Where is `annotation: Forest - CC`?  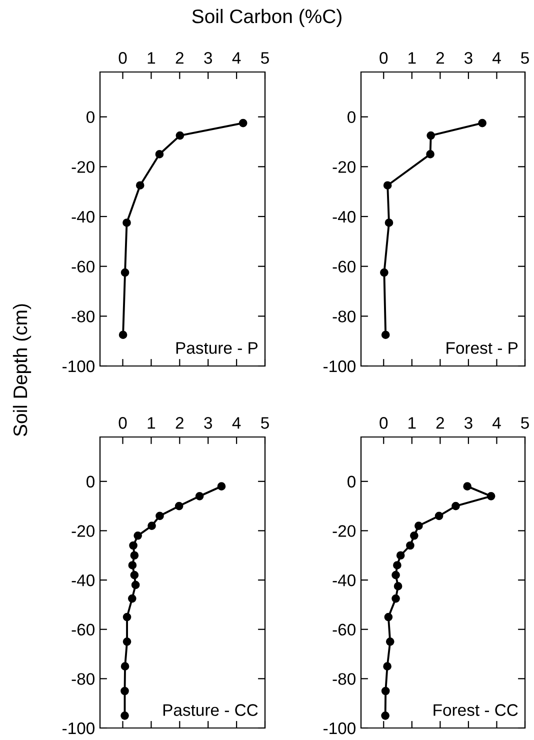 annotation: Forest - CC is located at coordinates (476, 710).